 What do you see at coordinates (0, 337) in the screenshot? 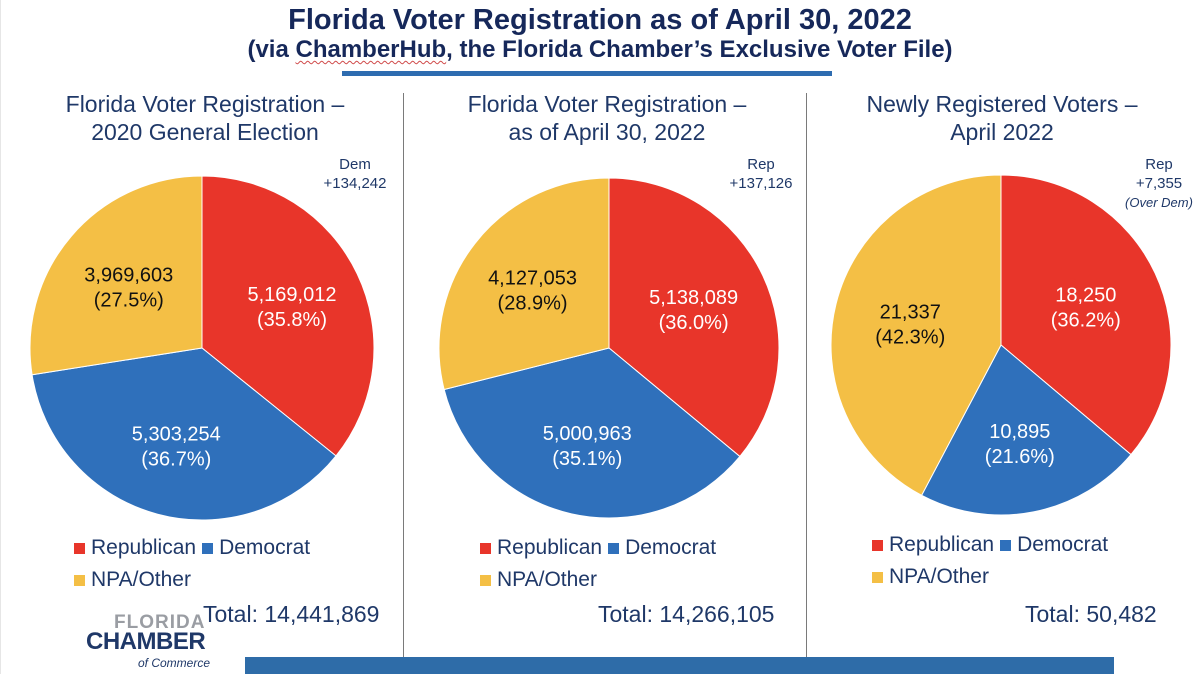
I see `left-edge-line` at bounding box center [0, 337].